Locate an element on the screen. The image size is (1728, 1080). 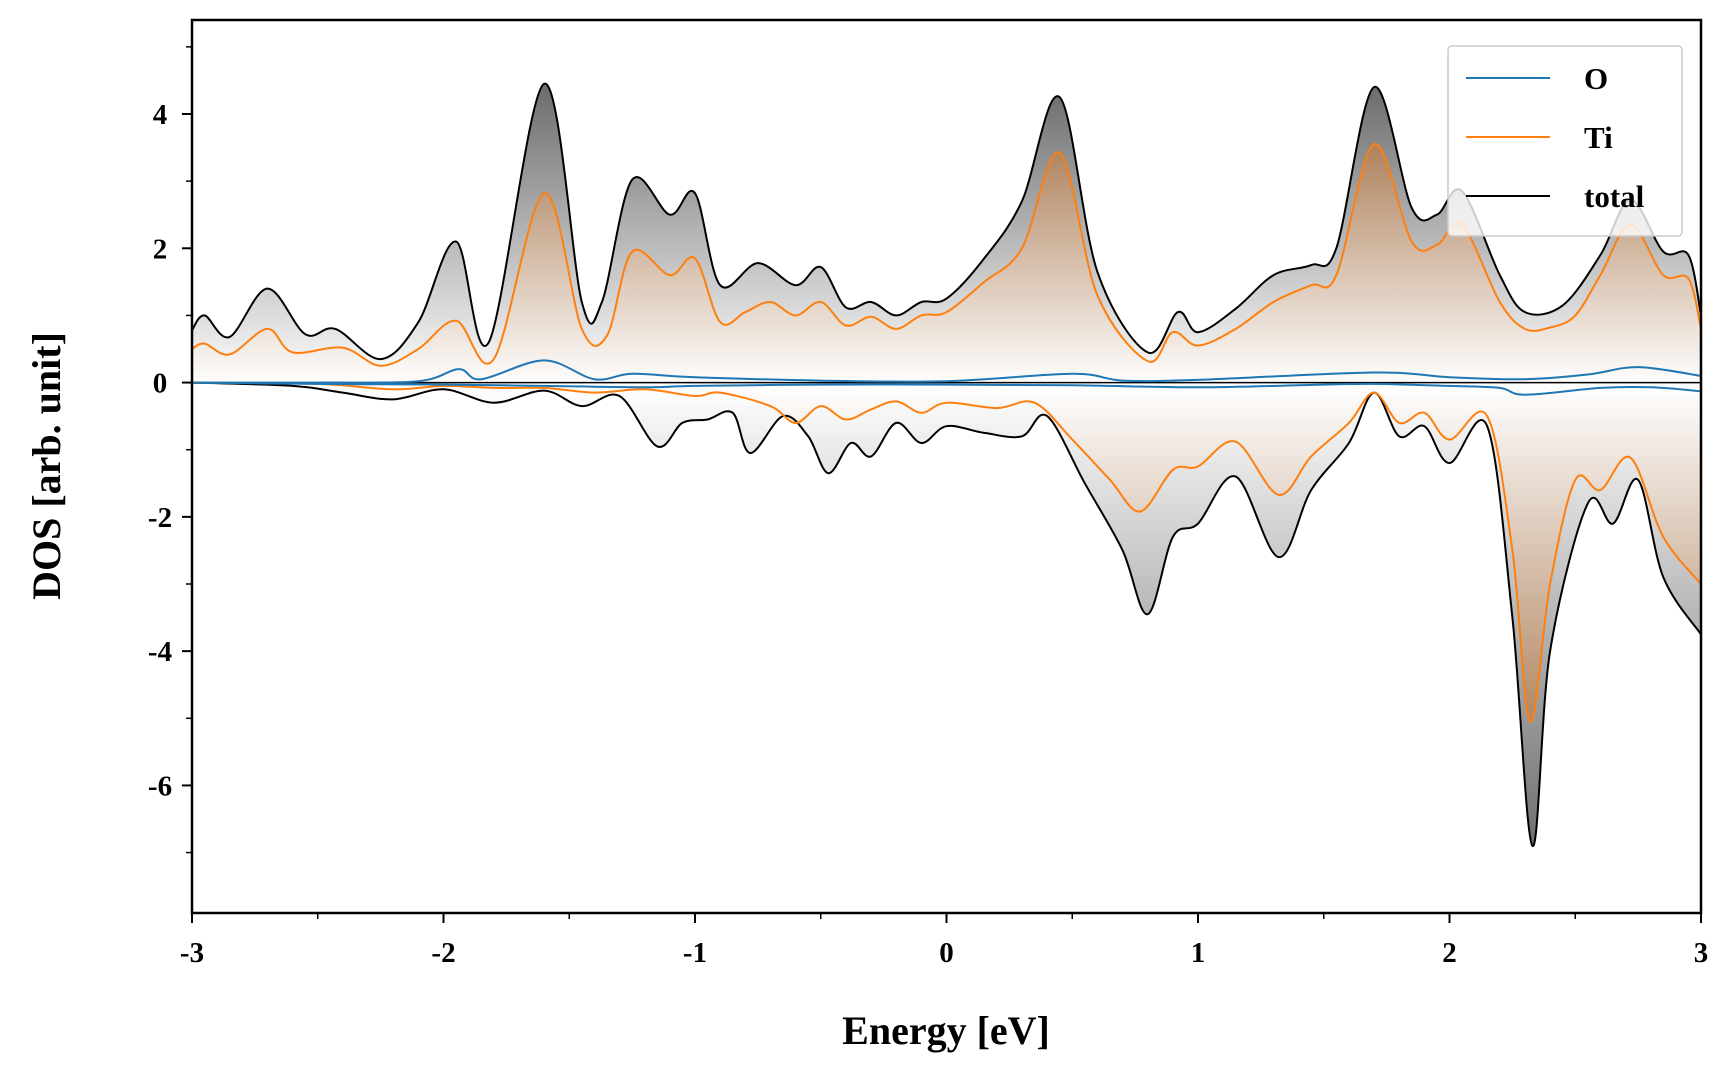
x-axis-ticks: -3 -2 -1 0 1 2 3 is located at coordinates (944, 941).